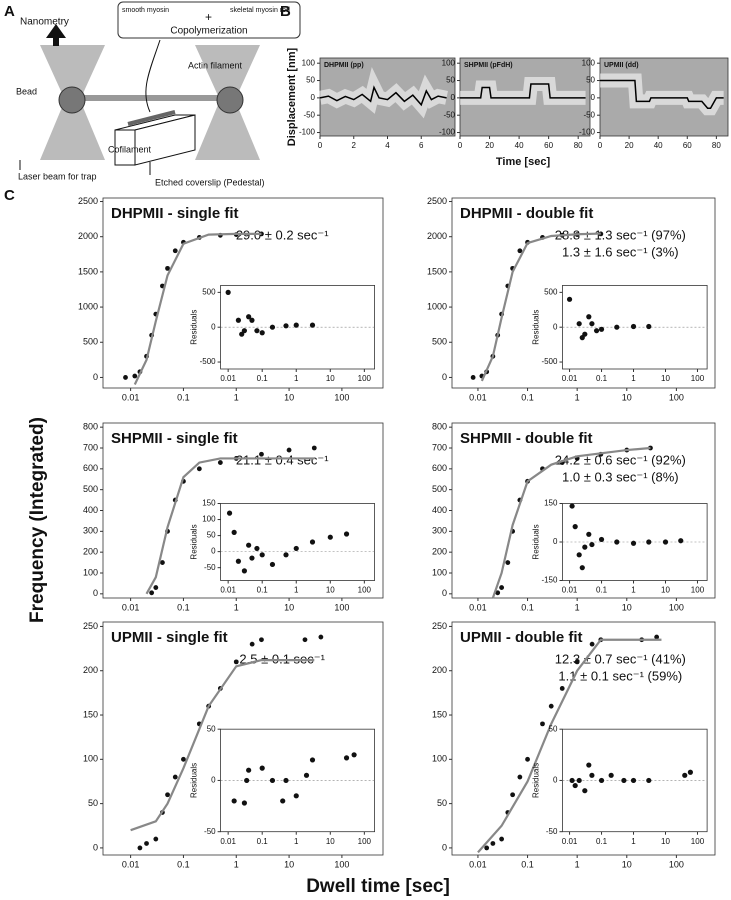 The image size is (731, 900). Describe the element at coordinates (208, 17) in the screenshot. I see `label: +` at that location.